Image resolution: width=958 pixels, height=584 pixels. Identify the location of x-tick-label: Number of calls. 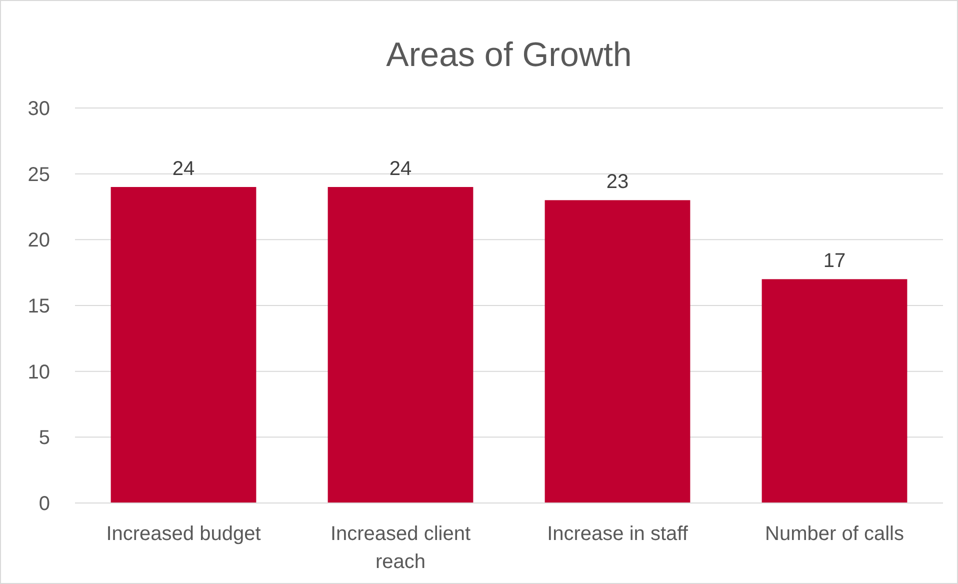
(834, 534).